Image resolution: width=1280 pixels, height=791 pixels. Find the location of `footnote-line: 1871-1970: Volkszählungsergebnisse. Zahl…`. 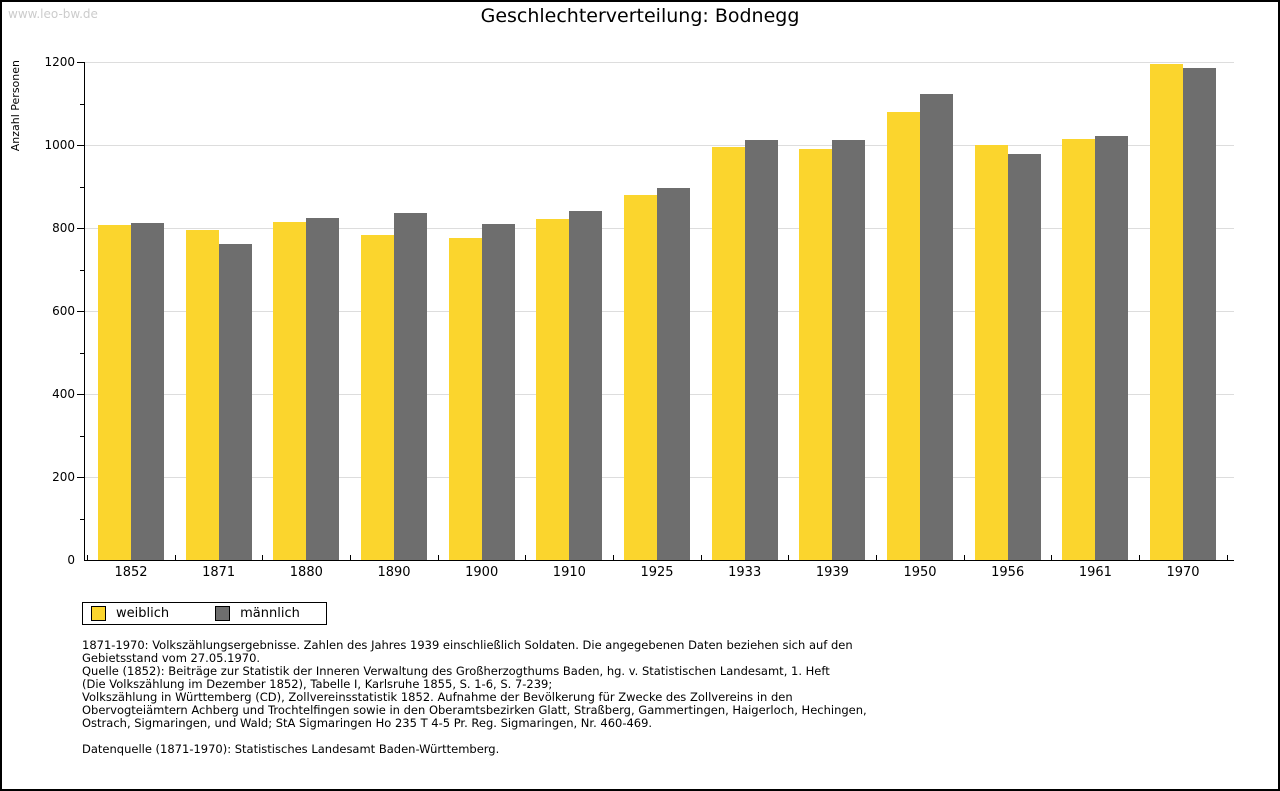

footnote-line: 1871-1970: Volkszählungsergebnisse. Zahl… is located at coordinates (467, 645).